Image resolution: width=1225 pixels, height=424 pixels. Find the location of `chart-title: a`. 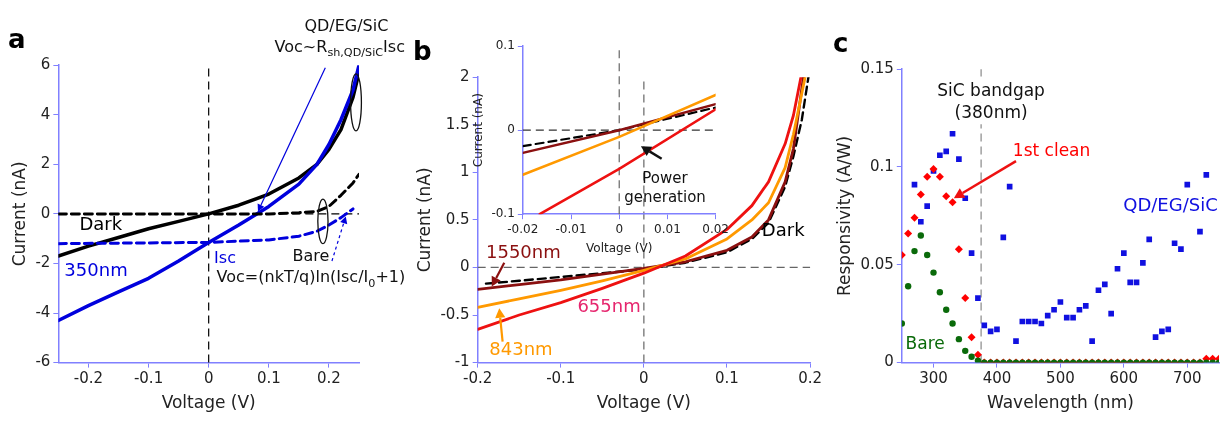

chart-title: a is located at coordinates (17, 39).